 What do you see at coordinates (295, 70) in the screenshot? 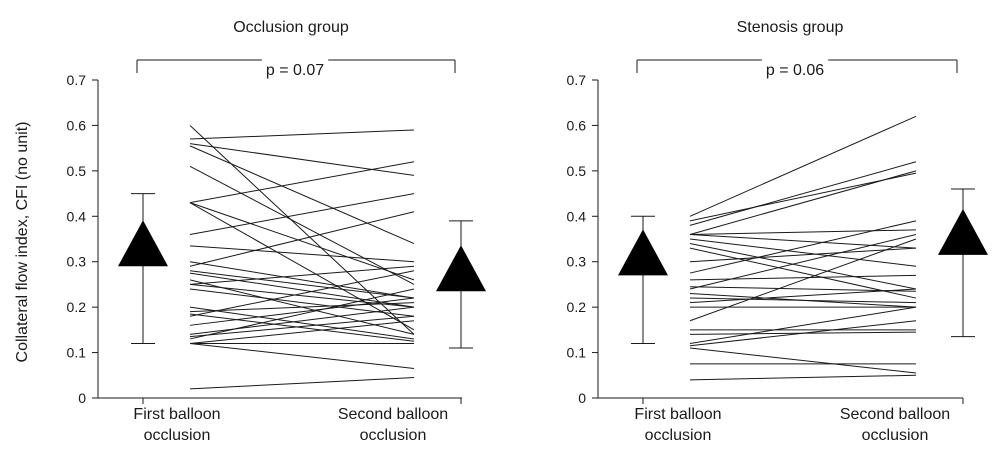
I see `p-value-label: p = 0.07` at bounding box center [295, 70].